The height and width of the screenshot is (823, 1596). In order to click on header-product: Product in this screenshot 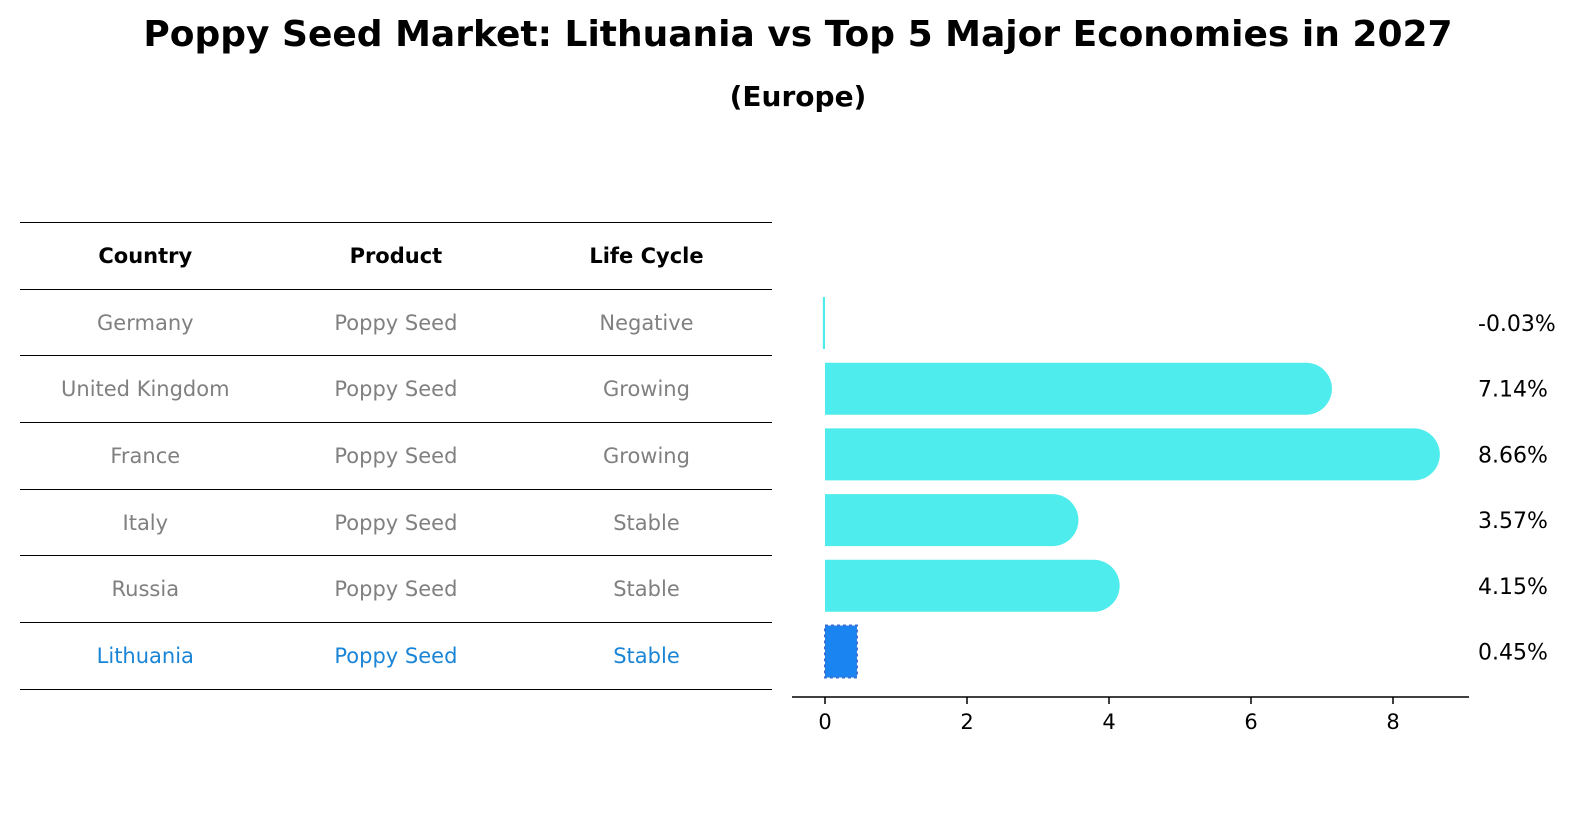, I will do `click(396, 255)`.